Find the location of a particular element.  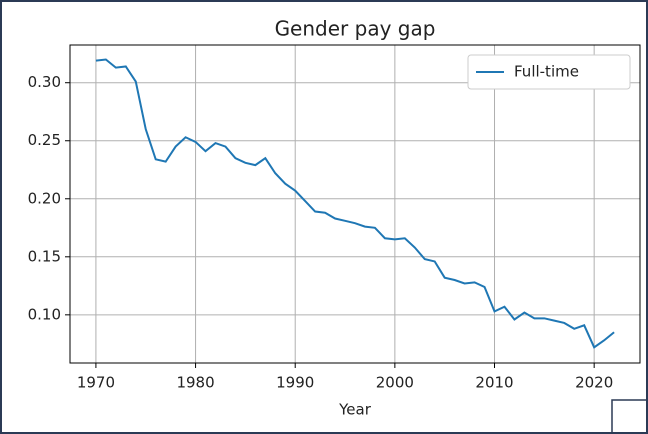

x-tick-label: 1990 is located at coordinates (295, 383).